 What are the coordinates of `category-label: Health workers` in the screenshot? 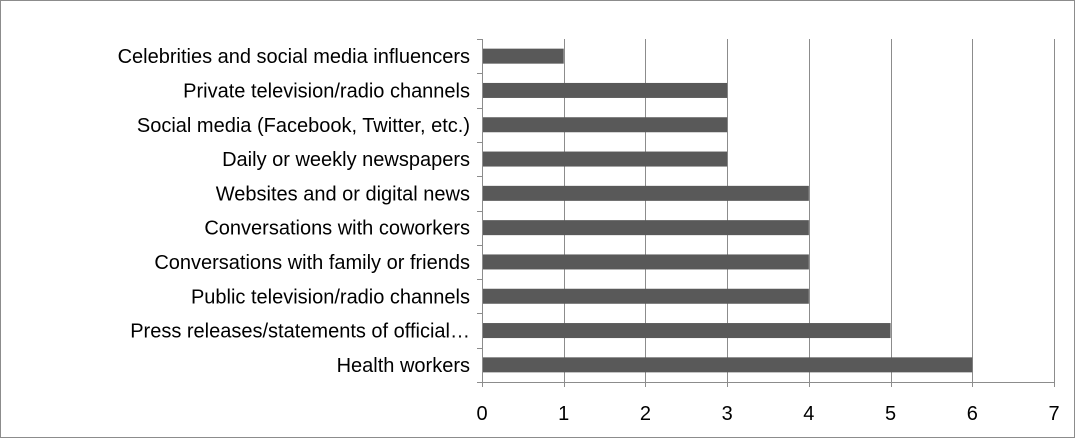 It's located at (403, 366).